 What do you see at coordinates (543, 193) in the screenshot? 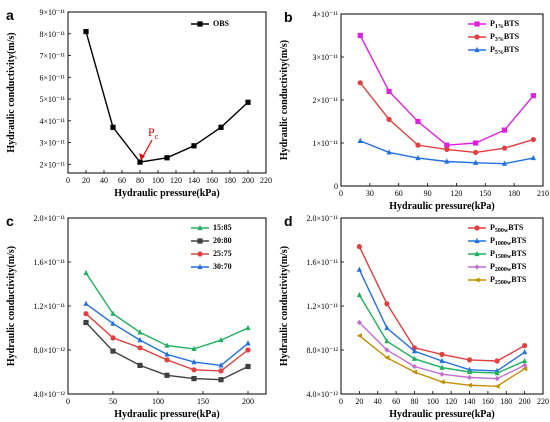
I see `x-tick-label: 210` at bounding box center [543, 193].